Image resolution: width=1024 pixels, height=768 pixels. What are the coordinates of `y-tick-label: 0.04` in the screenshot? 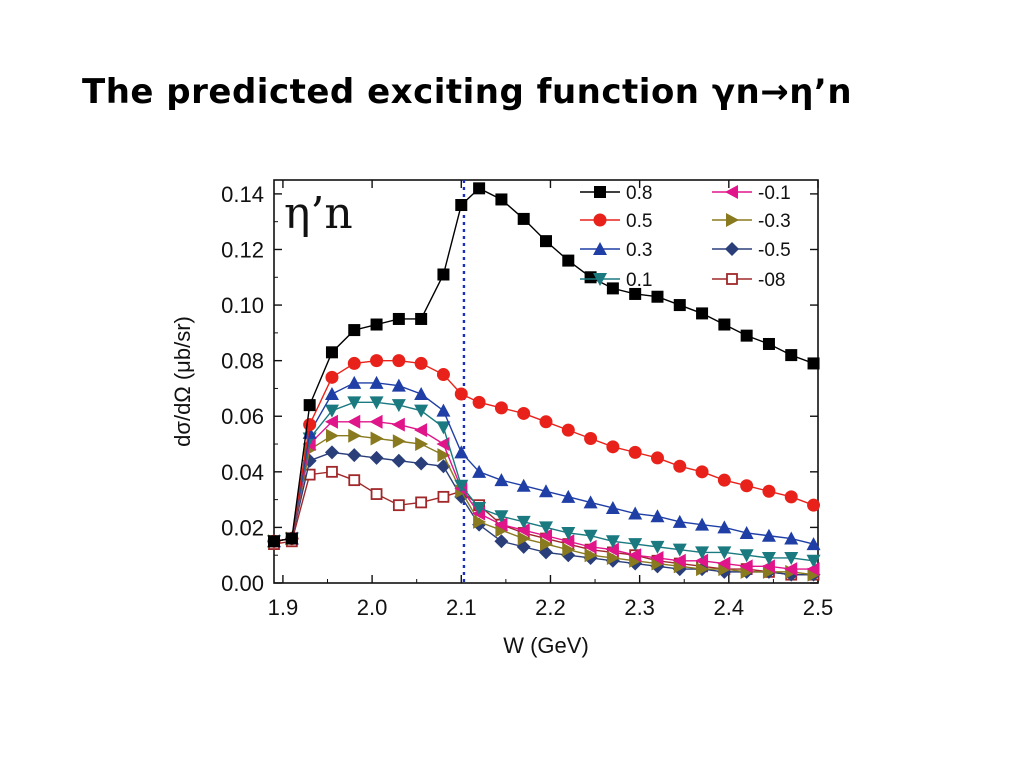 It's located at (242, 472).